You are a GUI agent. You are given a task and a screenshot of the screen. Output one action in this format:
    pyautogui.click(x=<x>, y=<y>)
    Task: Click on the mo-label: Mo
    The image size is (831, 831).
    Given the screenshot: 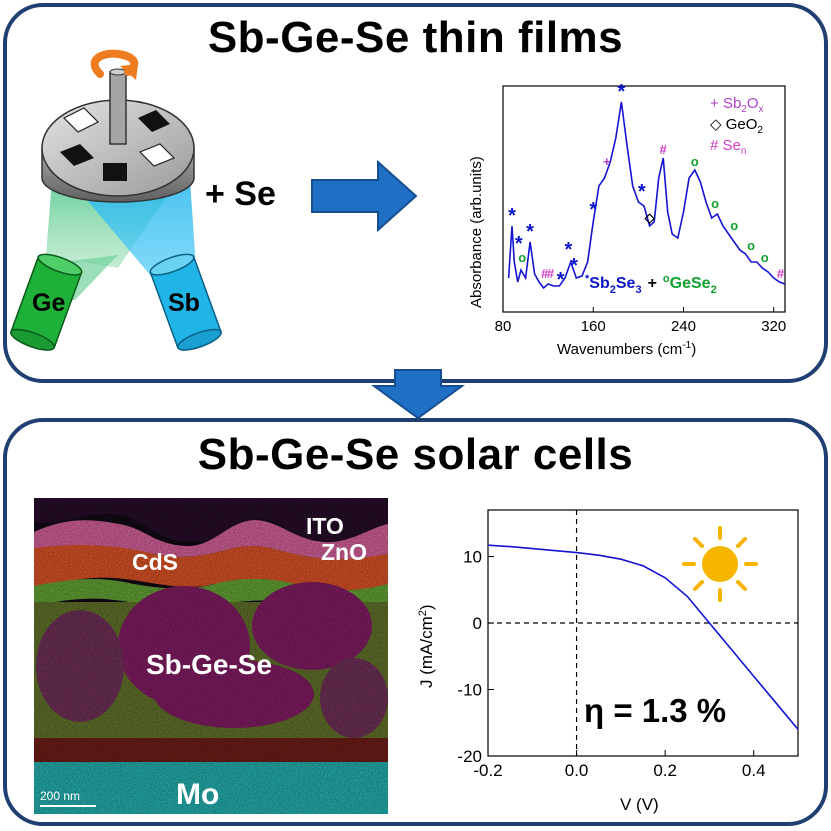 What is the action you would take?
    pyautogui.click(x=197, y=794)
    